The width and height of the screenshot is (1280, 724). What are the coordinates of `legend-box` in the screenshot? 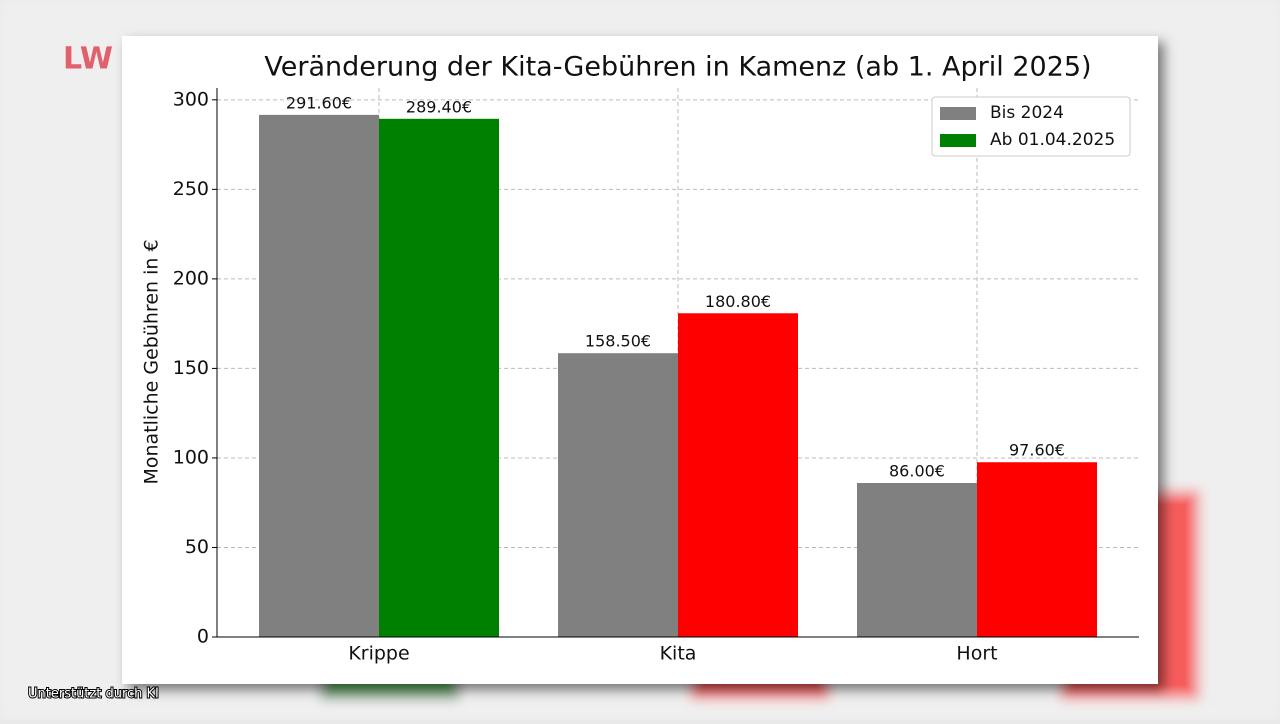 It's located at (1031, 126).